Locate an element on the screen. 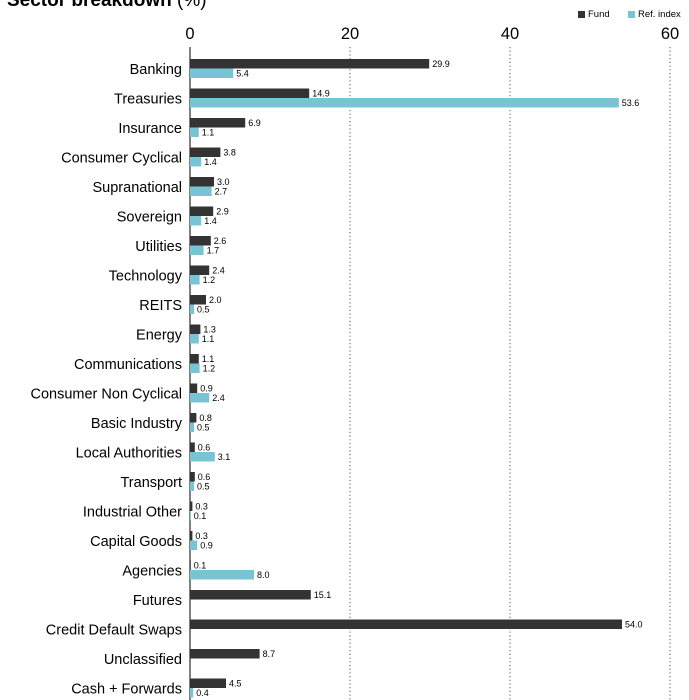  data-label-fund: 1.1 is located at coordinates (208, 359).